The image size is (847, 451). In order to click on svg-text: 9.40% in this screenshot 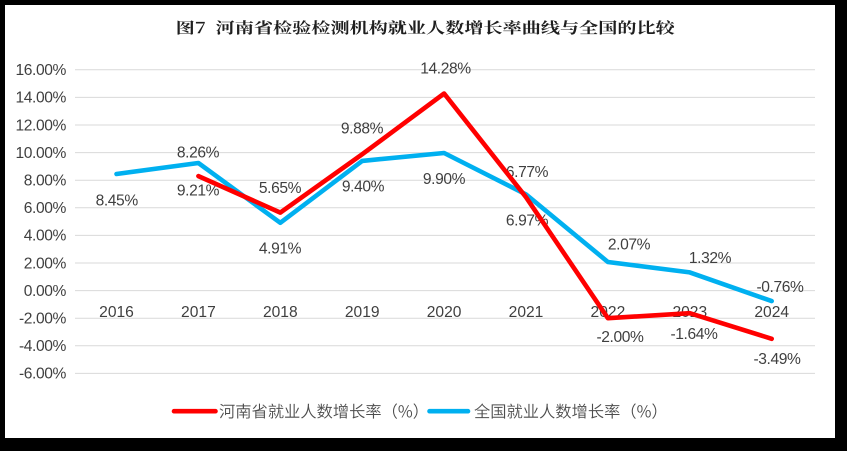, I will do `click(363, 186)`.